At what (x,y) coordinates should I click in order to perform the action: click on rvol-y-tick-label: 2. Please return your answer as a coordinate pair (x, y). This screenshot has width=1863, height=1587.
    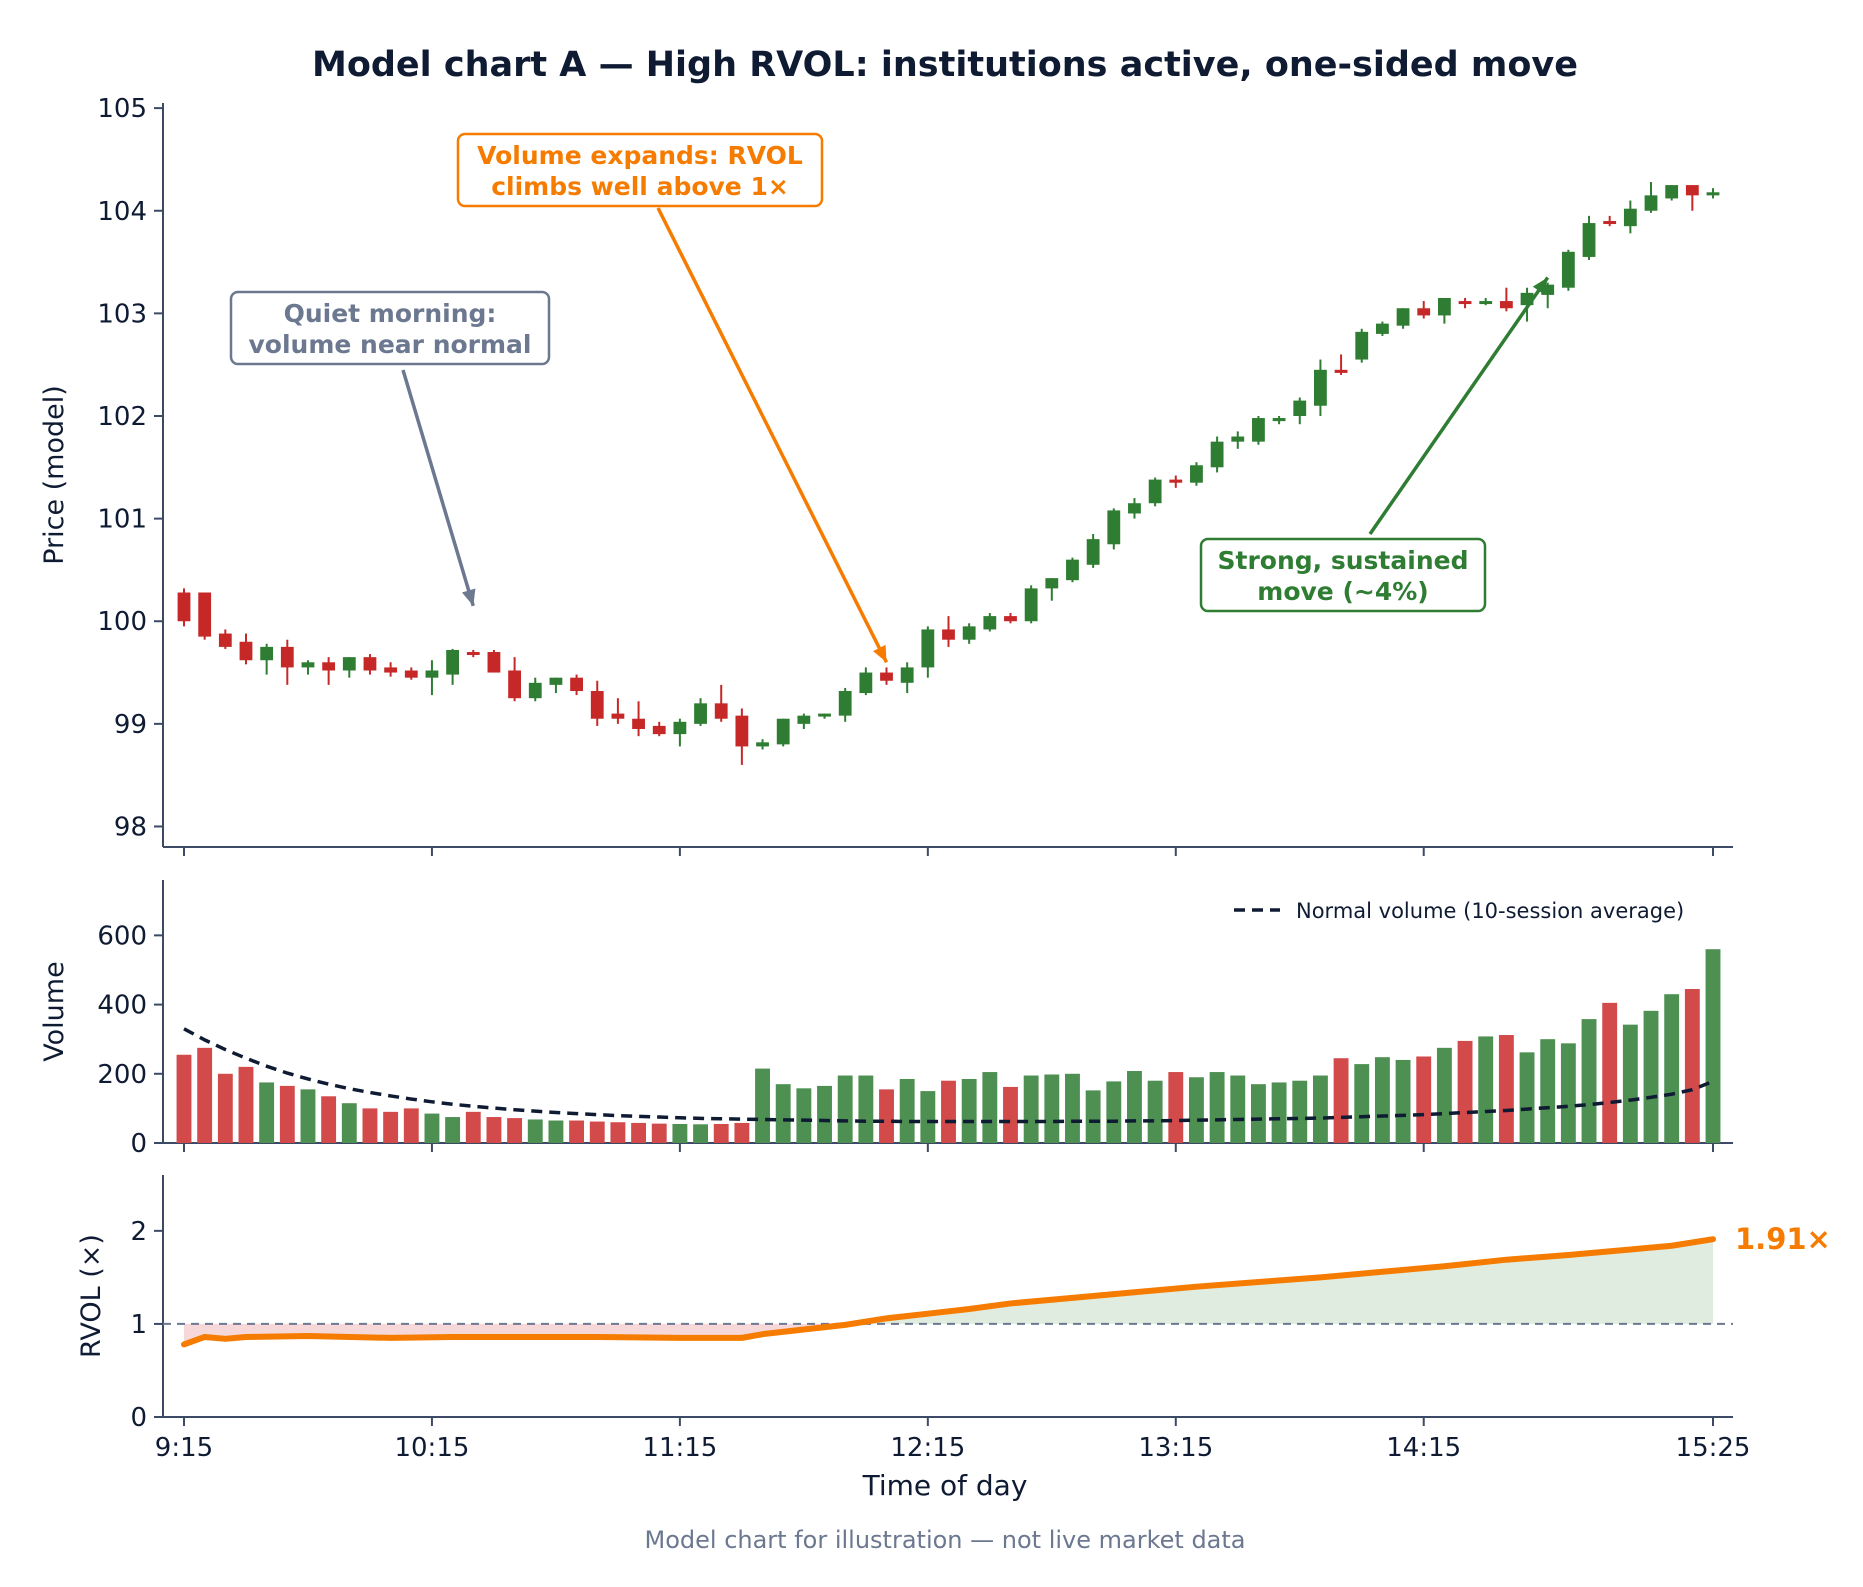
    Looking at the image, I should click on (138, 1232).